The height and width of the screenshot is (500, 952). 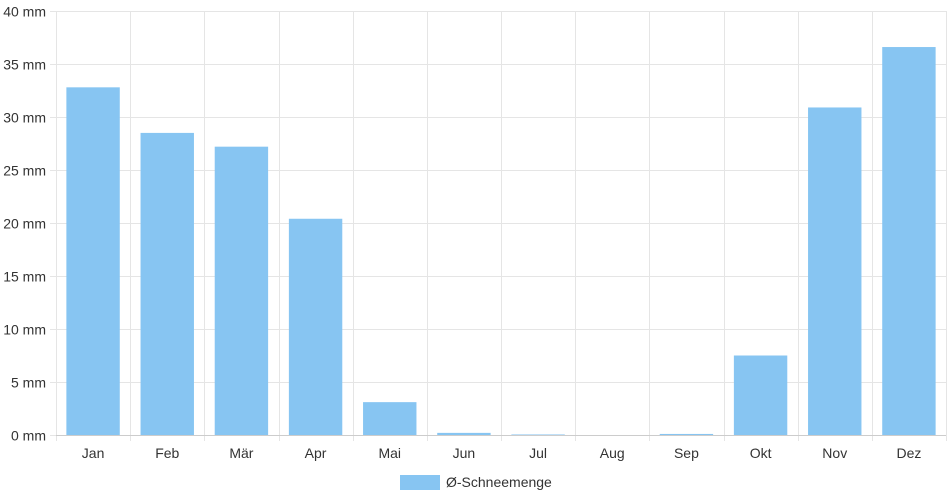 What do you see at coordinates (538, 434) in the screenshot?
I see `bar-jul` at bounding box center [538, 434].